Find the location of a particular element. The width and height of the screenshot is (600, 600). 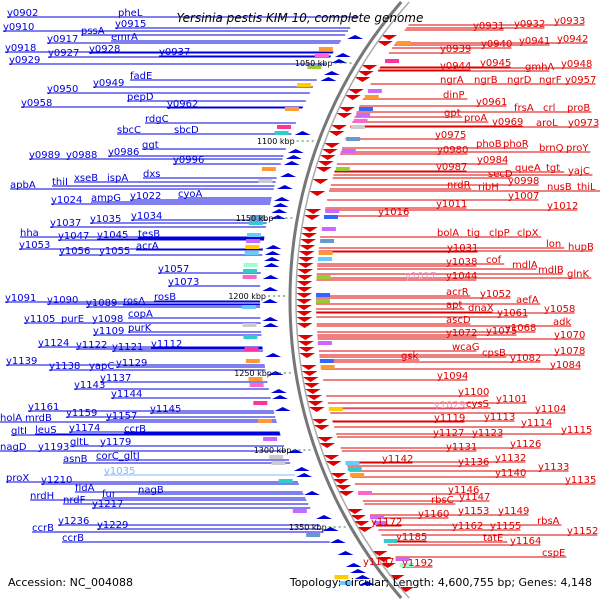

left-gene-label: y1236 is located at coordinates (73, 521).